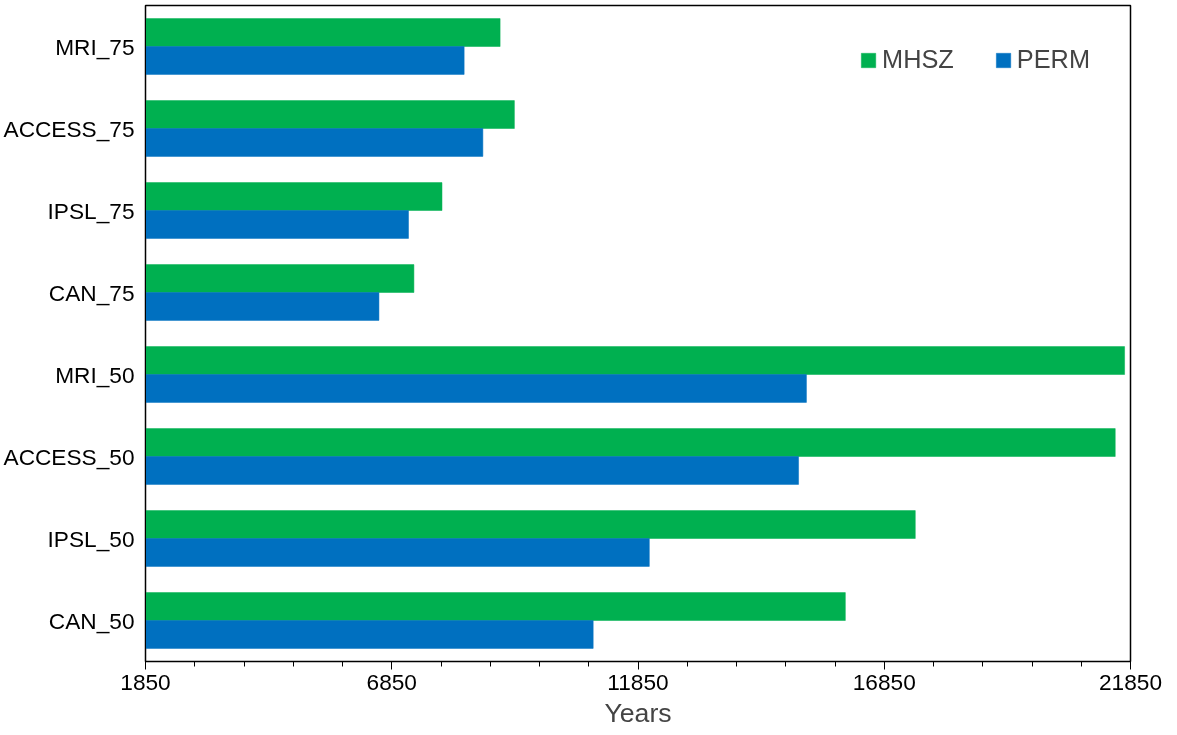 This screenshot has width=1177, height=735. Describe the element at coordinates (69, 128) in the screenshot. I see `y-tick-label: ACCESS_75` at that location.